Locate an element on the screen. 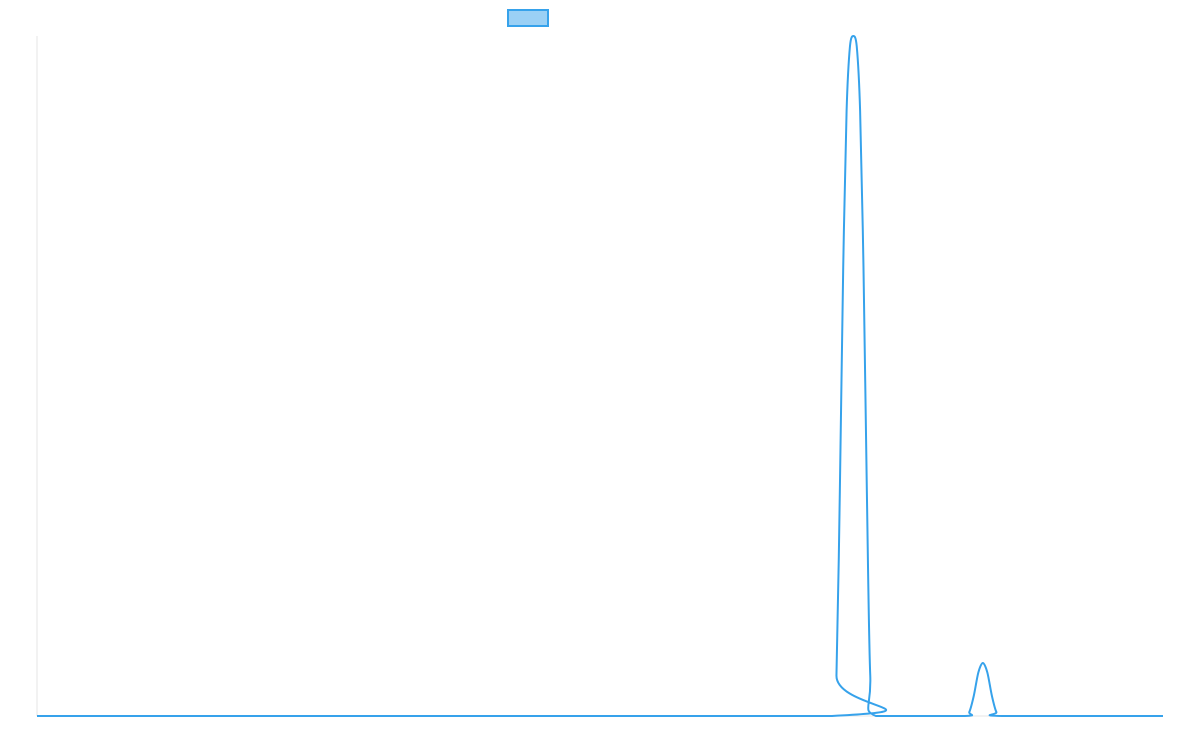 This screenshot has width=1200, height=750. legend is located at coordinates (528, 18).